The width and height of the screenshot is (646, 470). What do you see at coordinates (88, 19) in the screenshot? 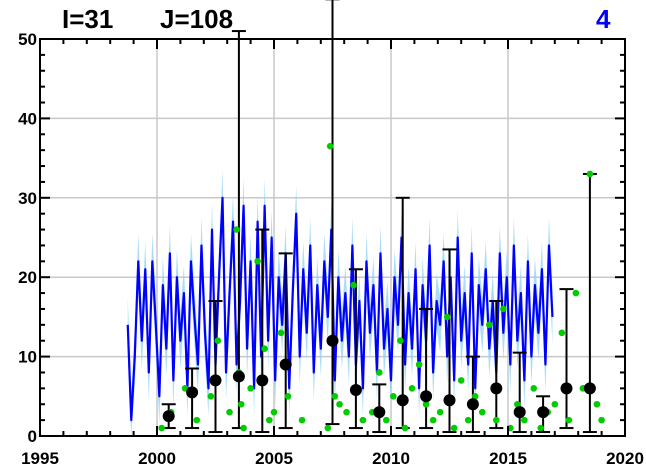
I see `i-index-label: I=31` at bounding box center [88, 19].